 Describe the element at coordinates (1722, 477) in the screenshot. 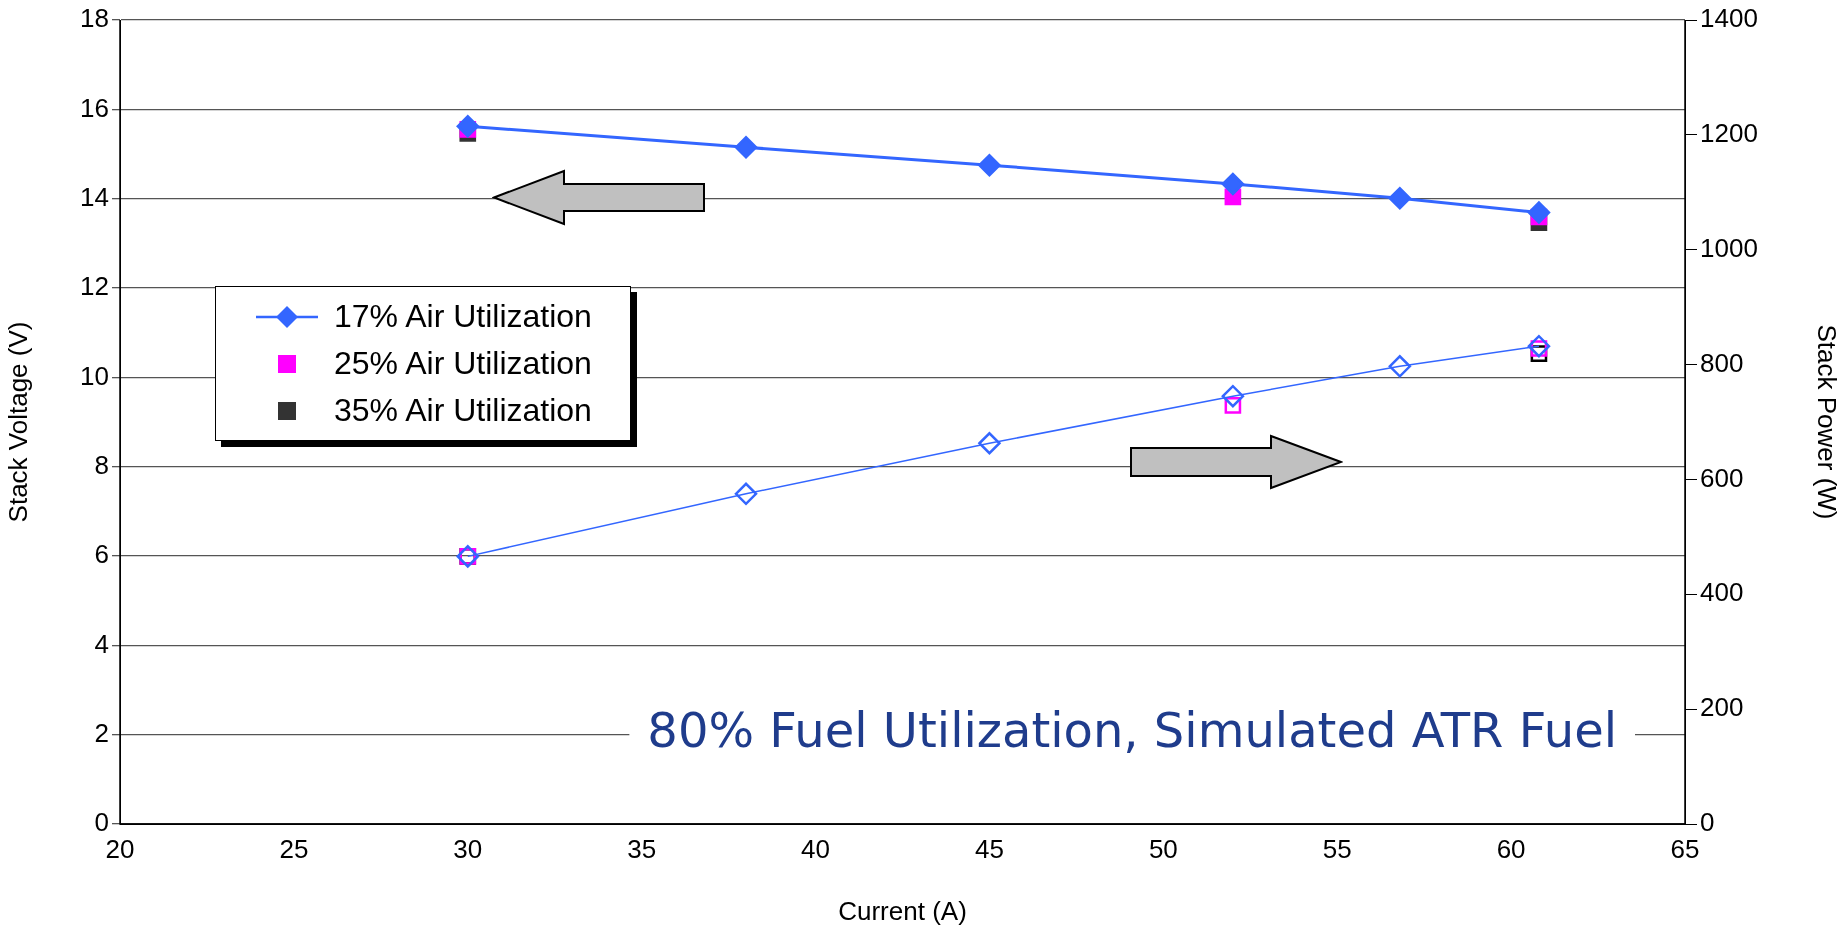

I see `y2-tick-label: 600` at that location.